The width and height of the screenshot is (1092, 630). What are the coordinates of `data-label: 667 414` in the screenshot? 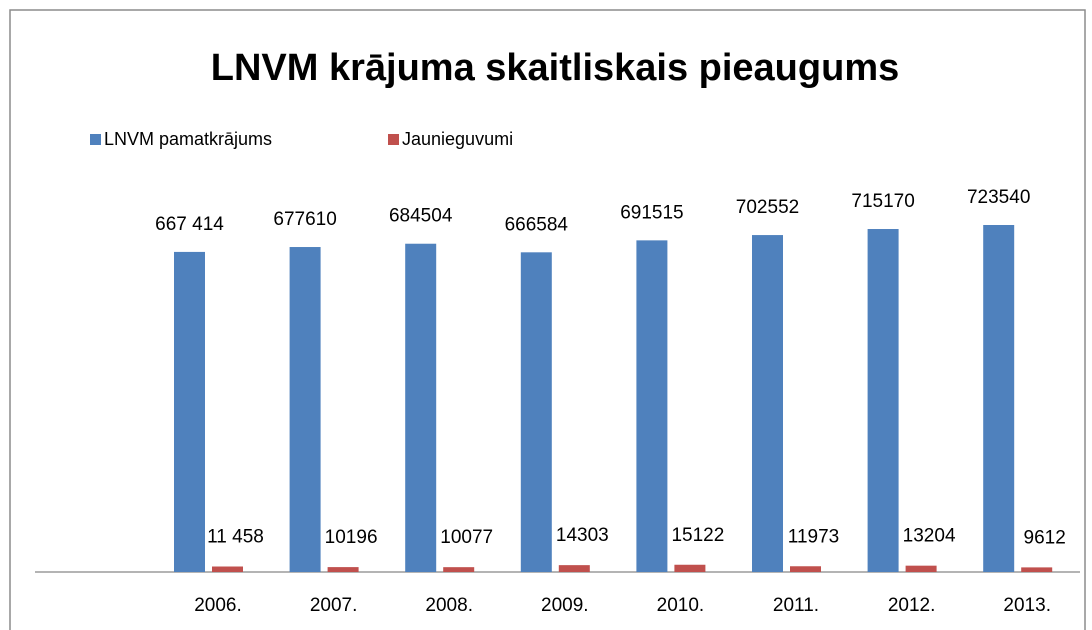 It's located at (189, 224).